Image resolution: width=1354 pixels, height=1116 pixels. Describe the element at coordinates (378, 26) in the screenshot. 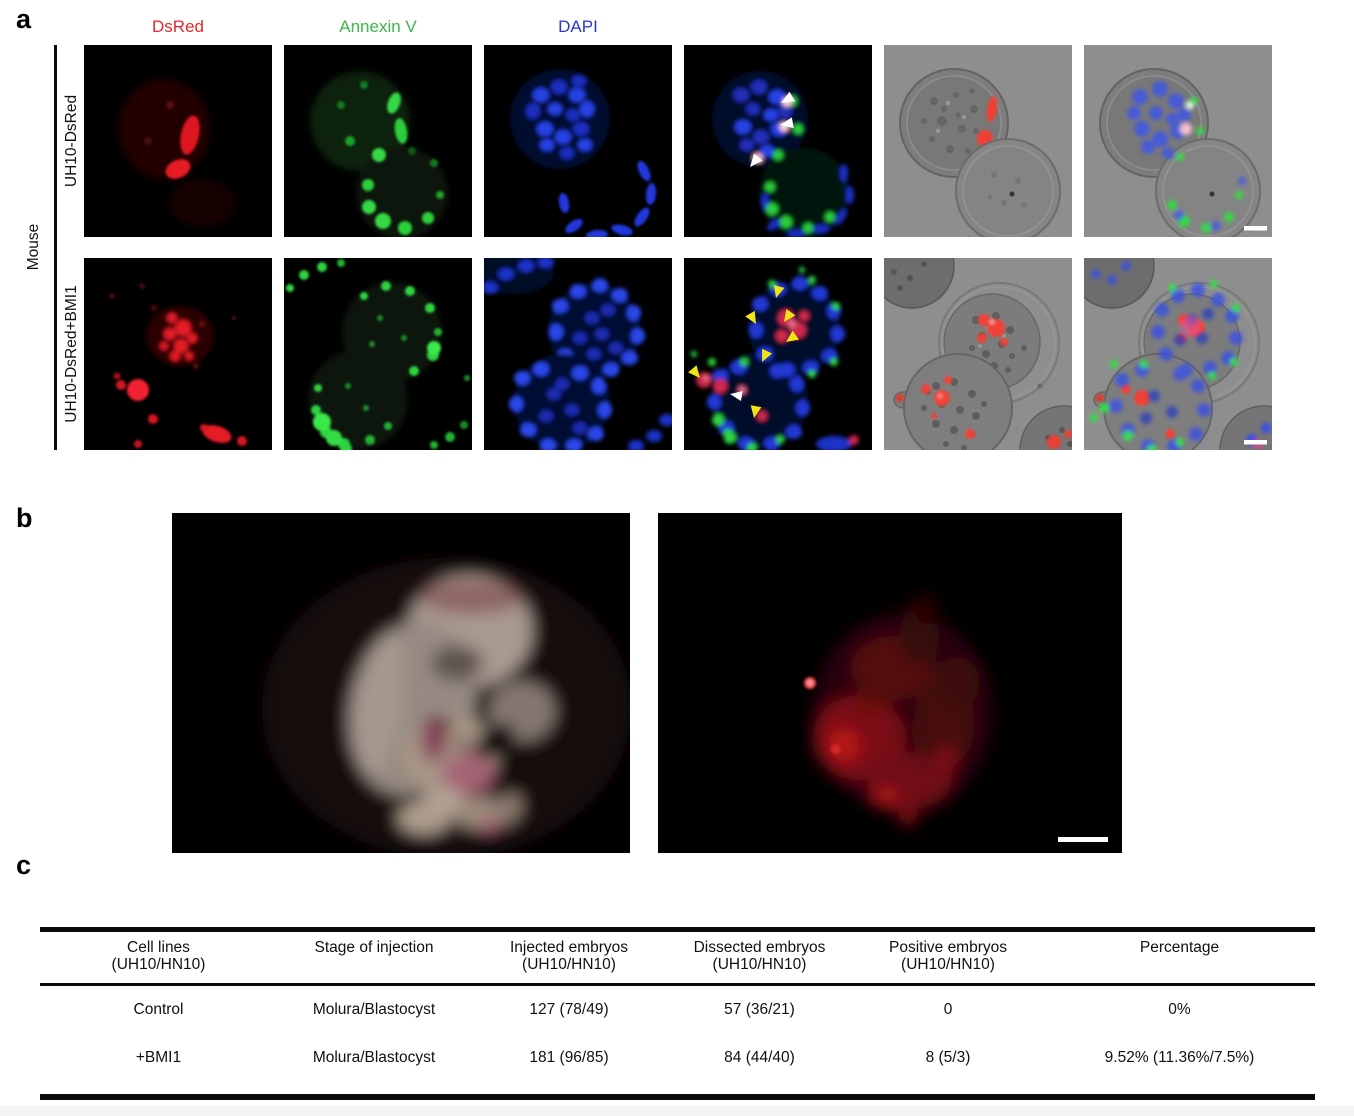

I see `column-label-annexin: Annexin V` at that location.